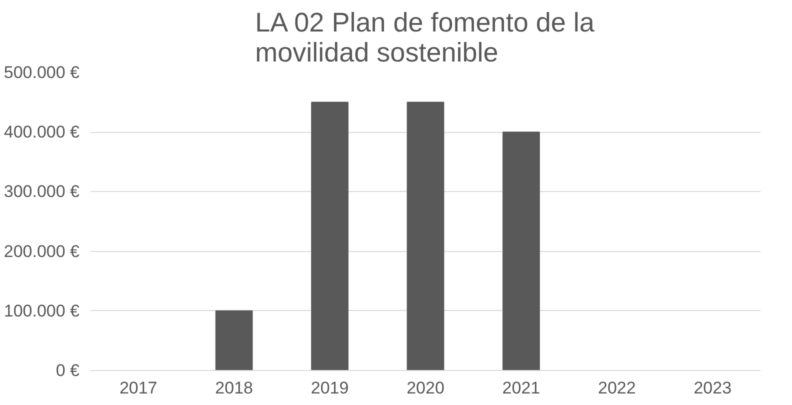 The image size is (792, 405). I want to click on y-tick-label: 100.000 €, so click(42, 310).